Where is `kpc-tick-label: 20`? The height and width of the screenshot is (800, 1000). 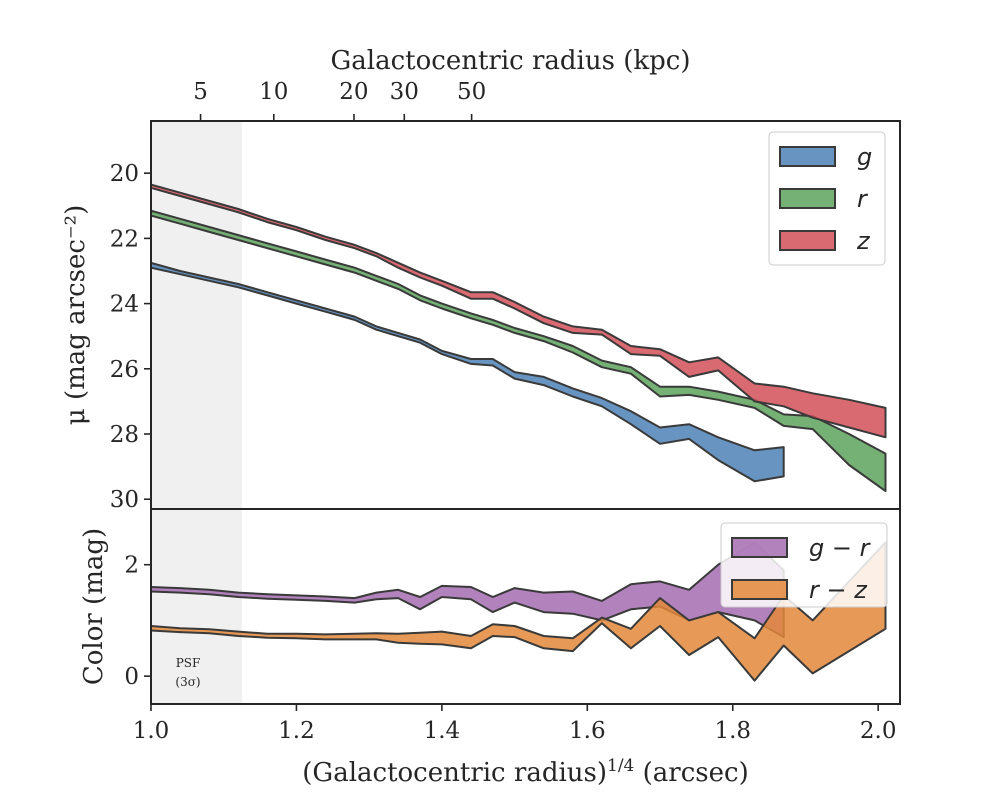 kpc-tick-label: 20 is located at coordinates (353, 92).